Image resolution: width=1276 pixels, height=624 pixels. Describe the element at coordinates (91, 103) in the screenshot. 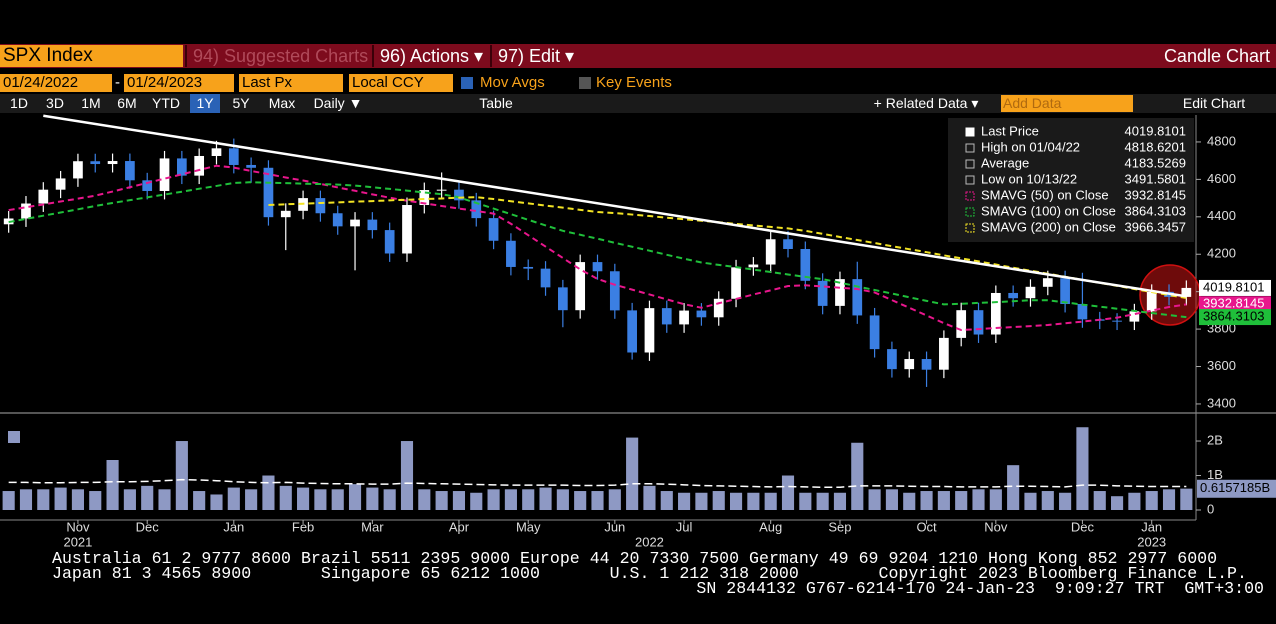

I see `period-button: 1M` at that location.